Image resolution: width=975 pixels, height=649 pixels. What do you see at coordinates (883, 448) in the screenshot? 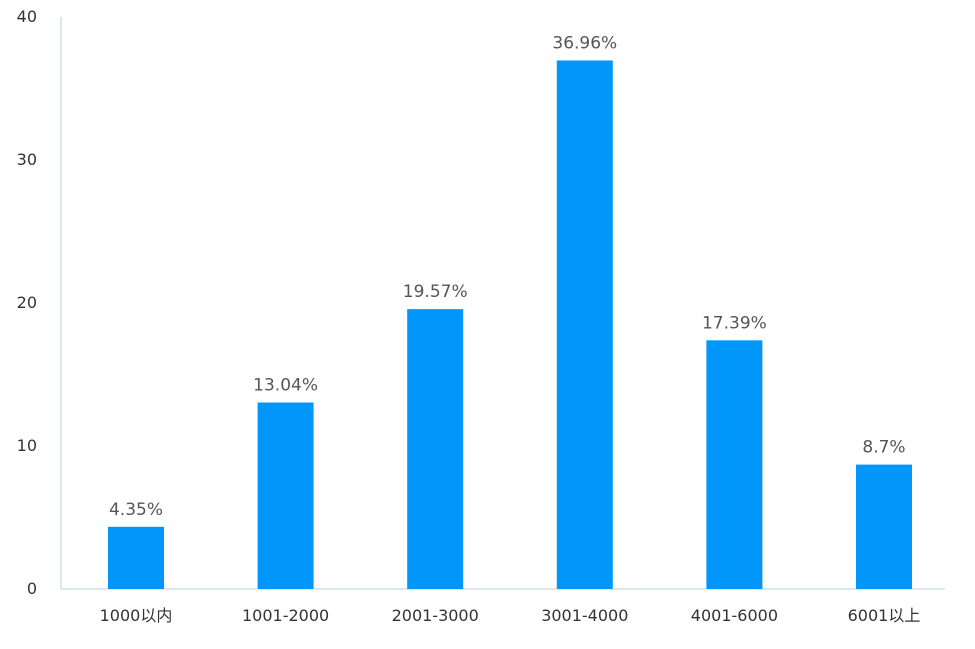
I see `data-label: 8.7%` at bounding box center [883, 448].